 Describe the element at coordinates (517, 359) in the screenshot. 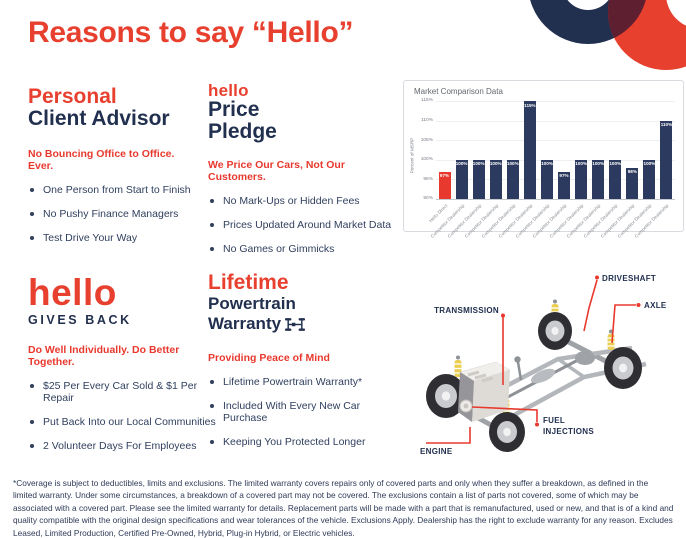

I see `shifter-knob` at that location.